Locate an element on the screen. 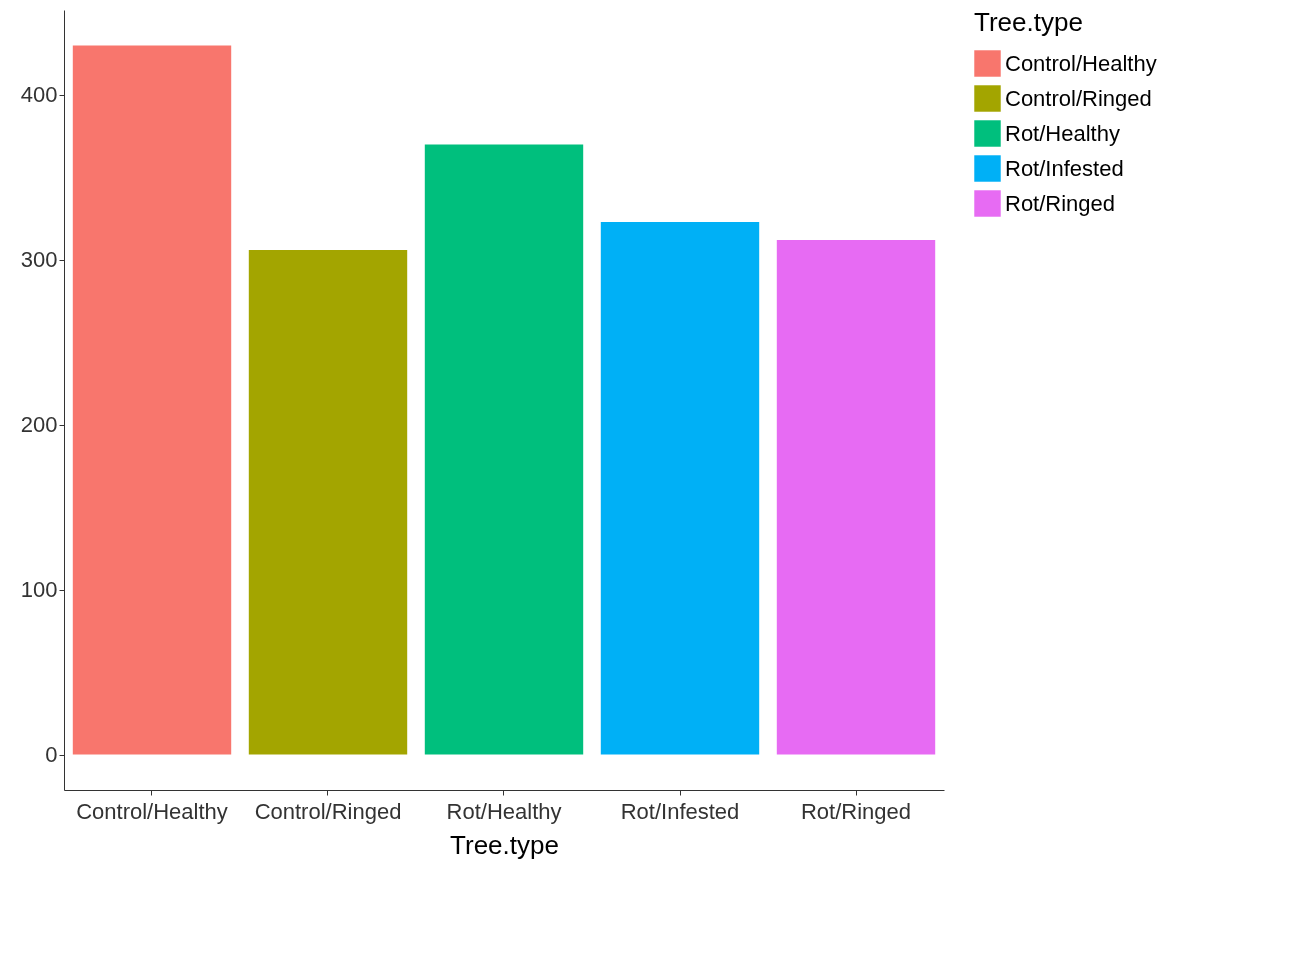 Image resolution: width=1296 pixels, height=968 pixels. x-tick-label: Rot/Ringed is located at coordinates (856, 811).